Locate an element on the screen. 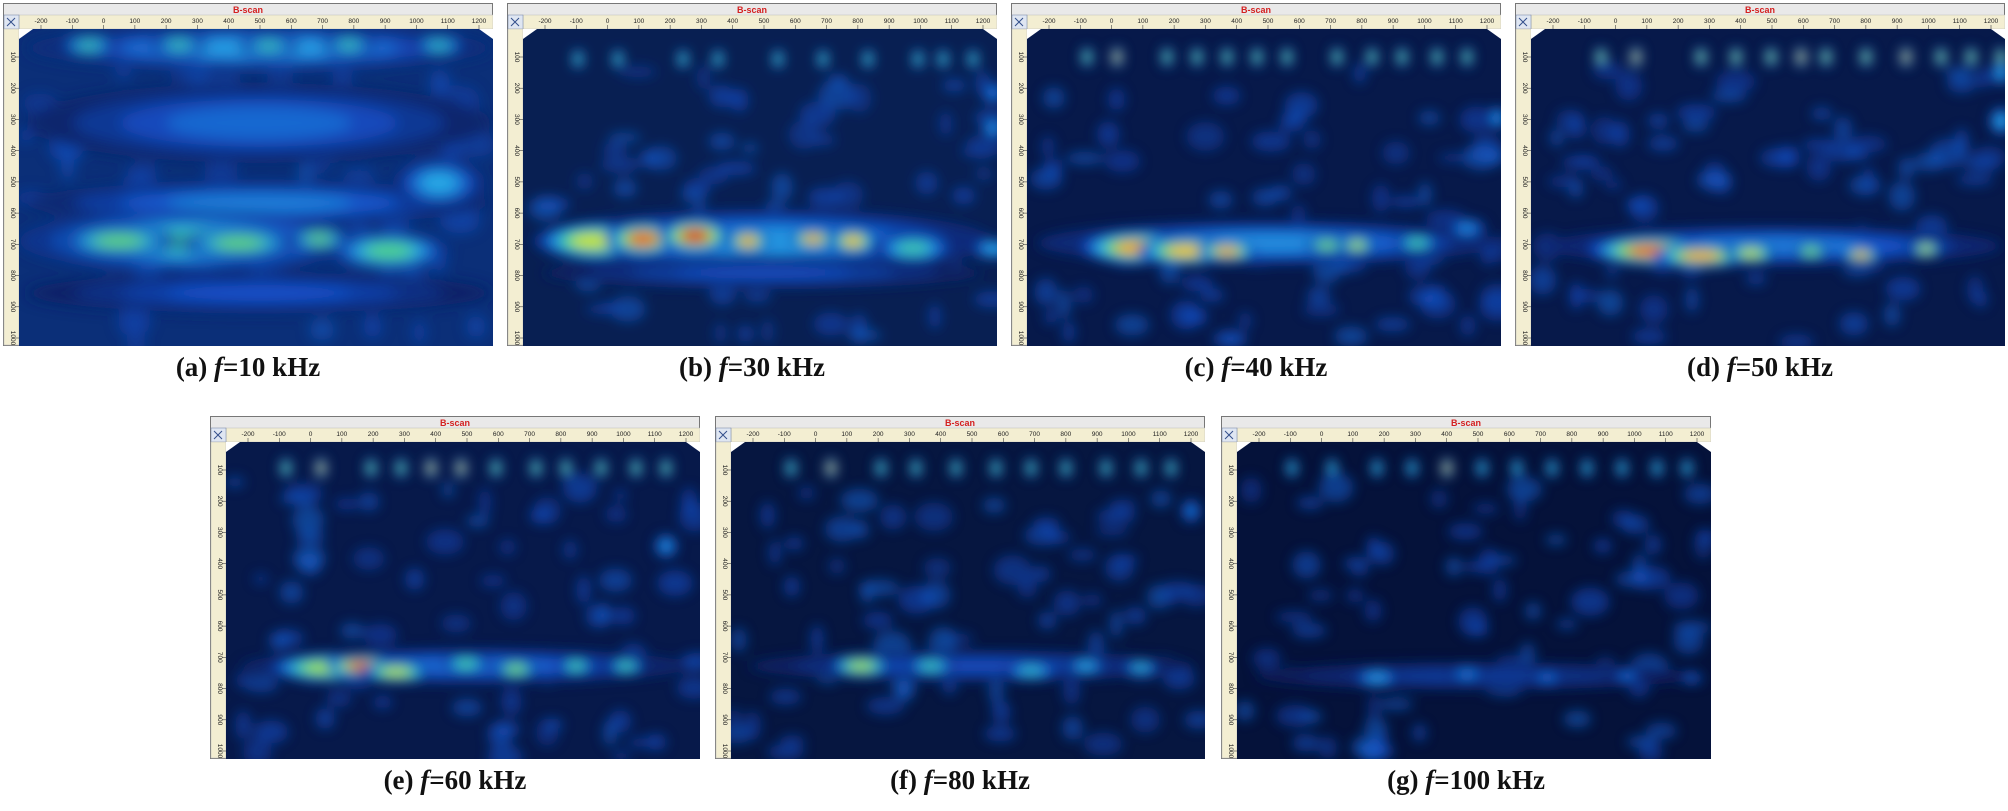 Image resolution: width=2008 pixels, height=811 pixels. y-tick-label: 800 is located at coordinates (1230, 688).